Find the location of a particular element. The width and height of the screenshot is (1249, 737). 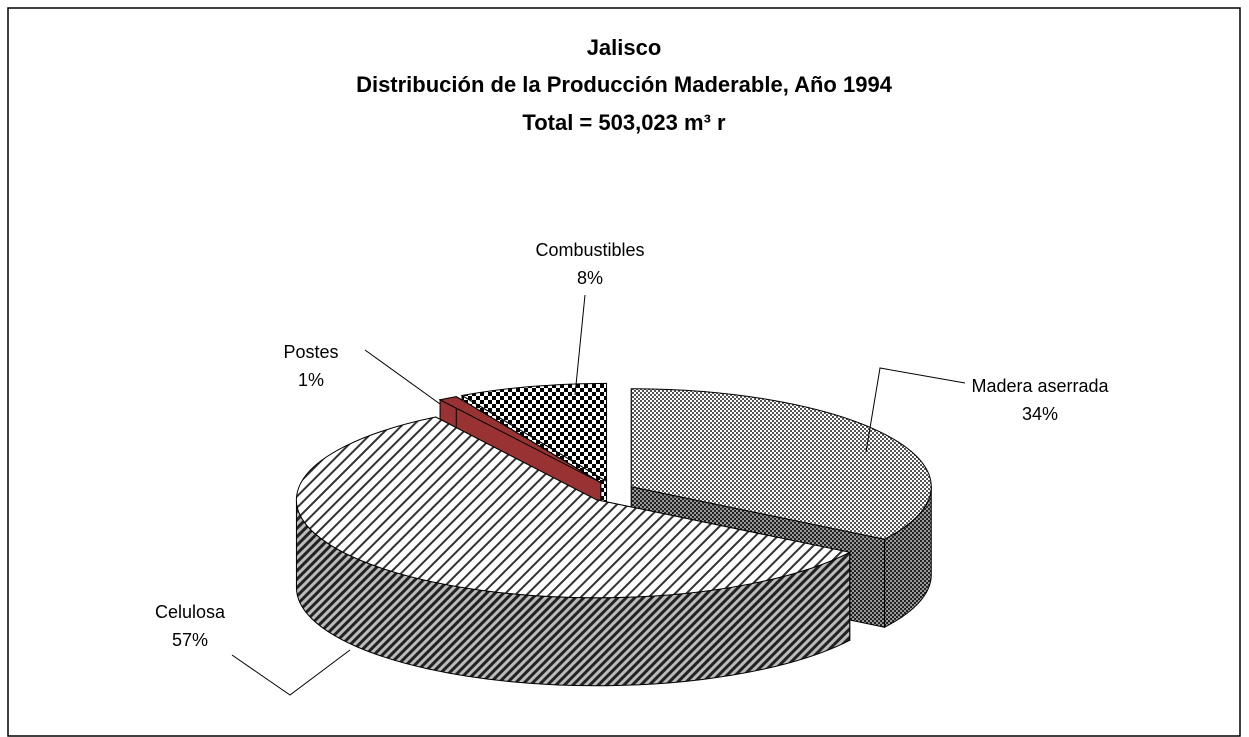

category-label: Postes is located at coordinates (310, 352).